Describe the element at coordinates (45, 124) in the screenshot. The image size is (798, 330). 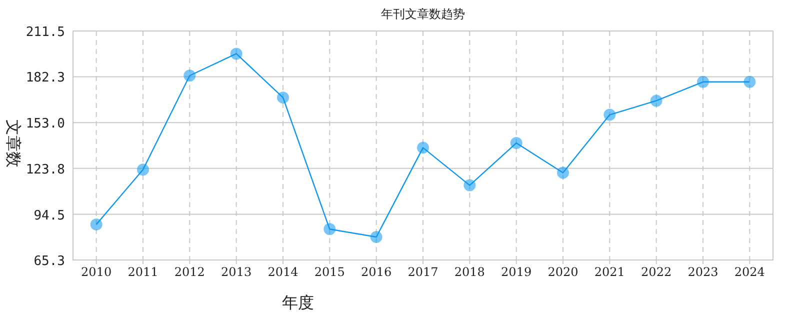
I see `y-tick-label: 153.0` at that location.